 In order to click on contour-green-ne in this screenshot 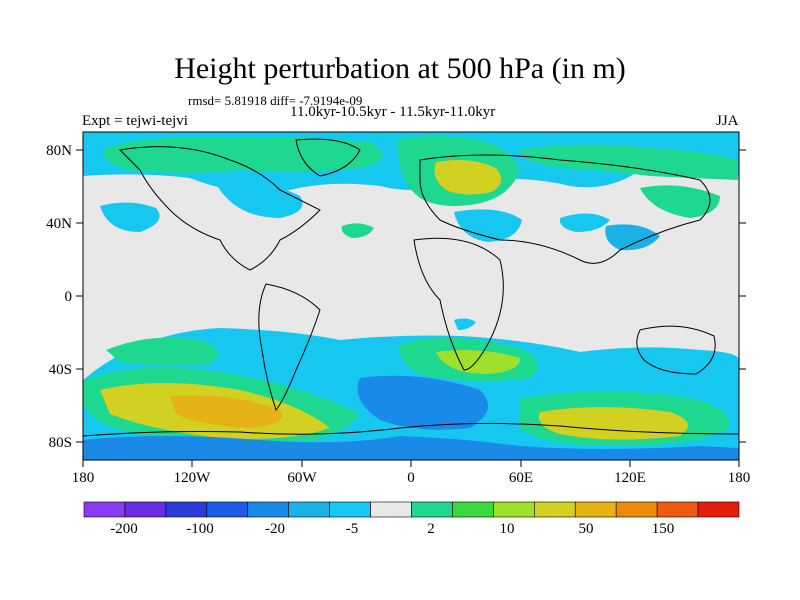, I will do `click(629, 162)`.